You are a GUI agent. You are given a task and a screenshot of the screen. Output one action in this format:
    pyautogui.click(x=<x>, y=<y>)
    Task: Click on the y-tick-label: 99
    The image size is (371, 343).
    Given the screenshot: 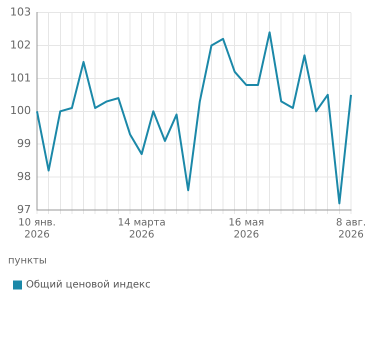 What is the action you would take?
    pyautogui.click(x=23, y=143)
    